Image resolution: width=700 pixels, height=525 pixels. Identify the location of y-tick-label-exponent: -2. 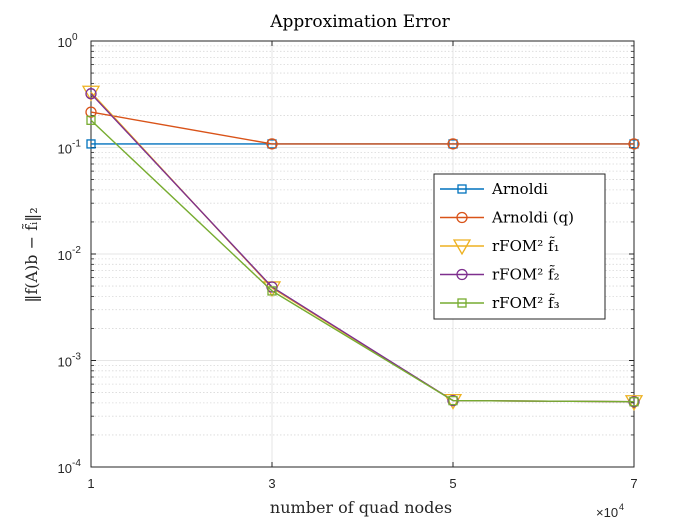
(76, 250).